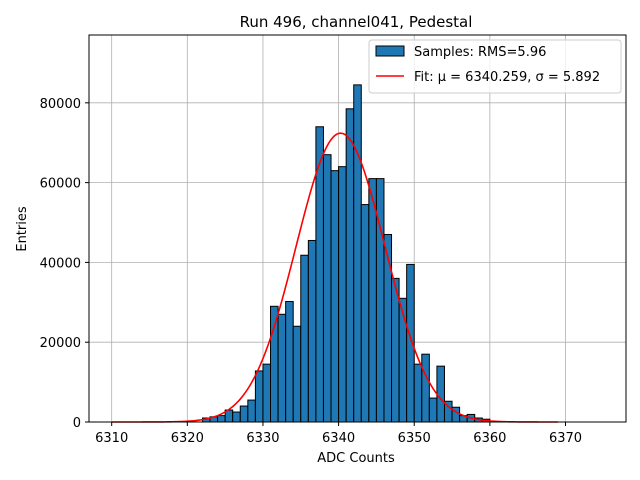 The image size is (640, 480). I want to click on y-tick-label: 60000, so click(60, 184).